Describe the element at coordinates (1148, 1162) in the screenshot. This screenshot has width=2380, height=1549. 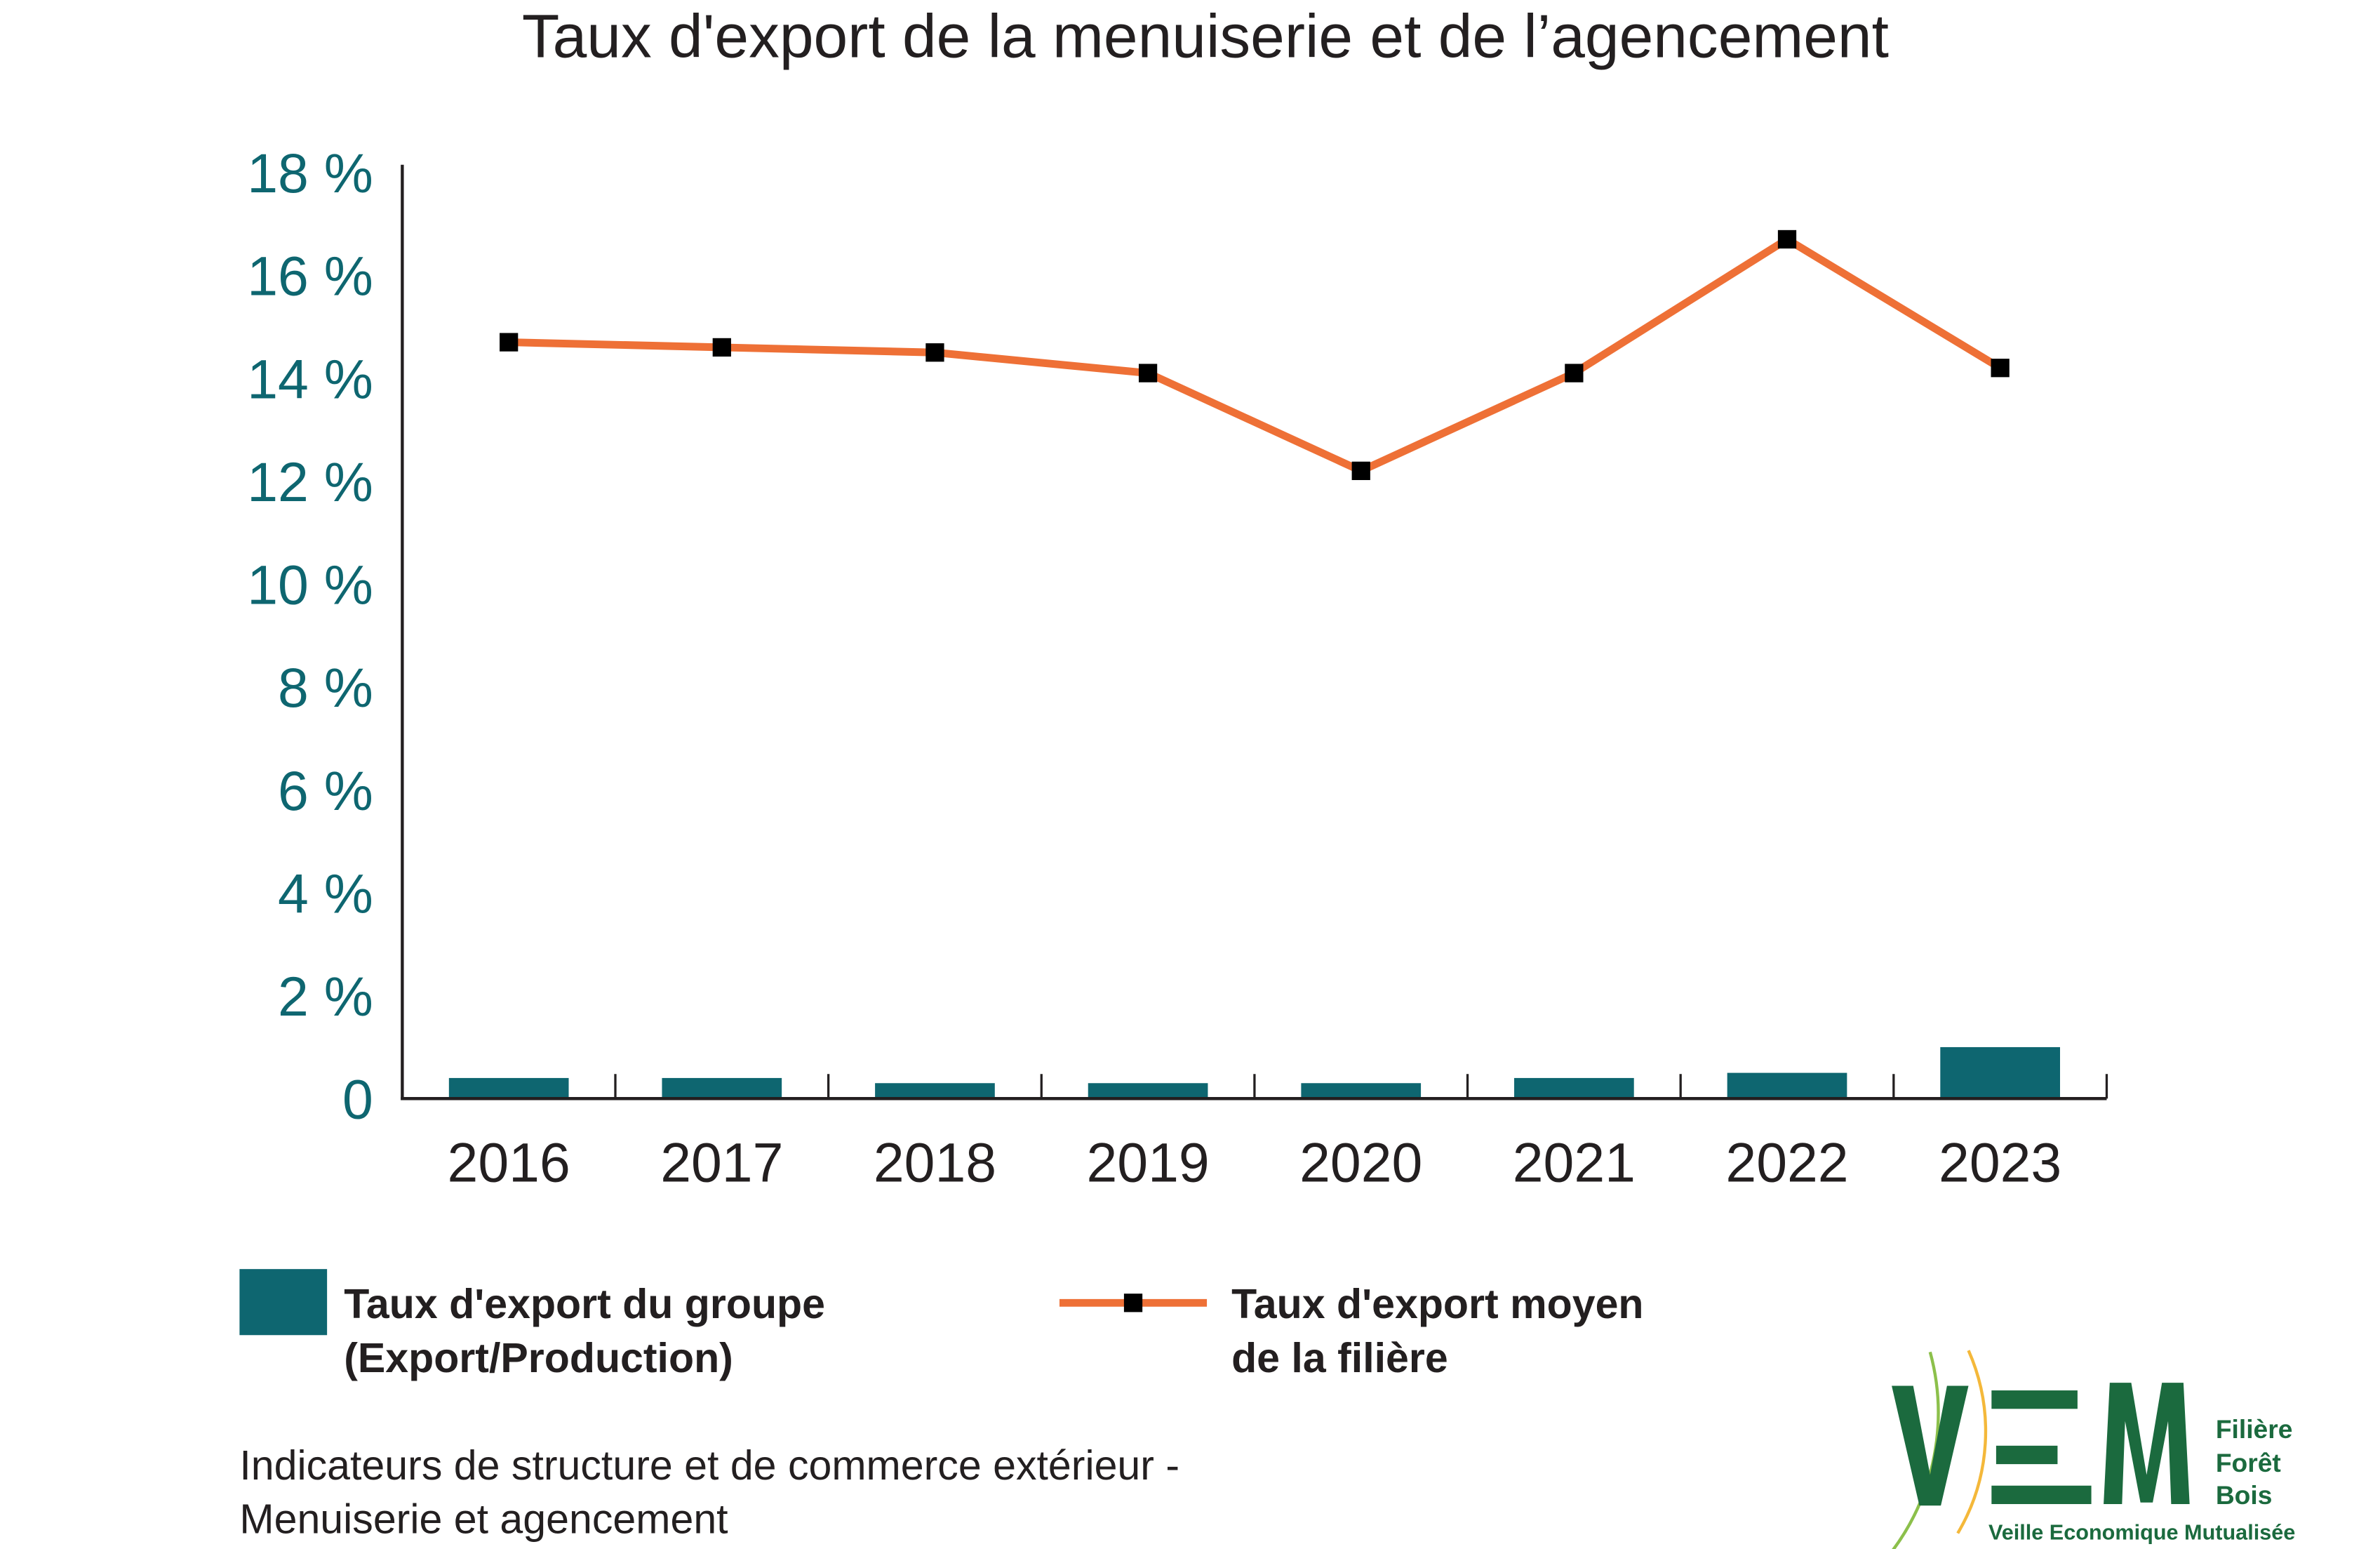
I see `x-tick-label: 2019` at that location.